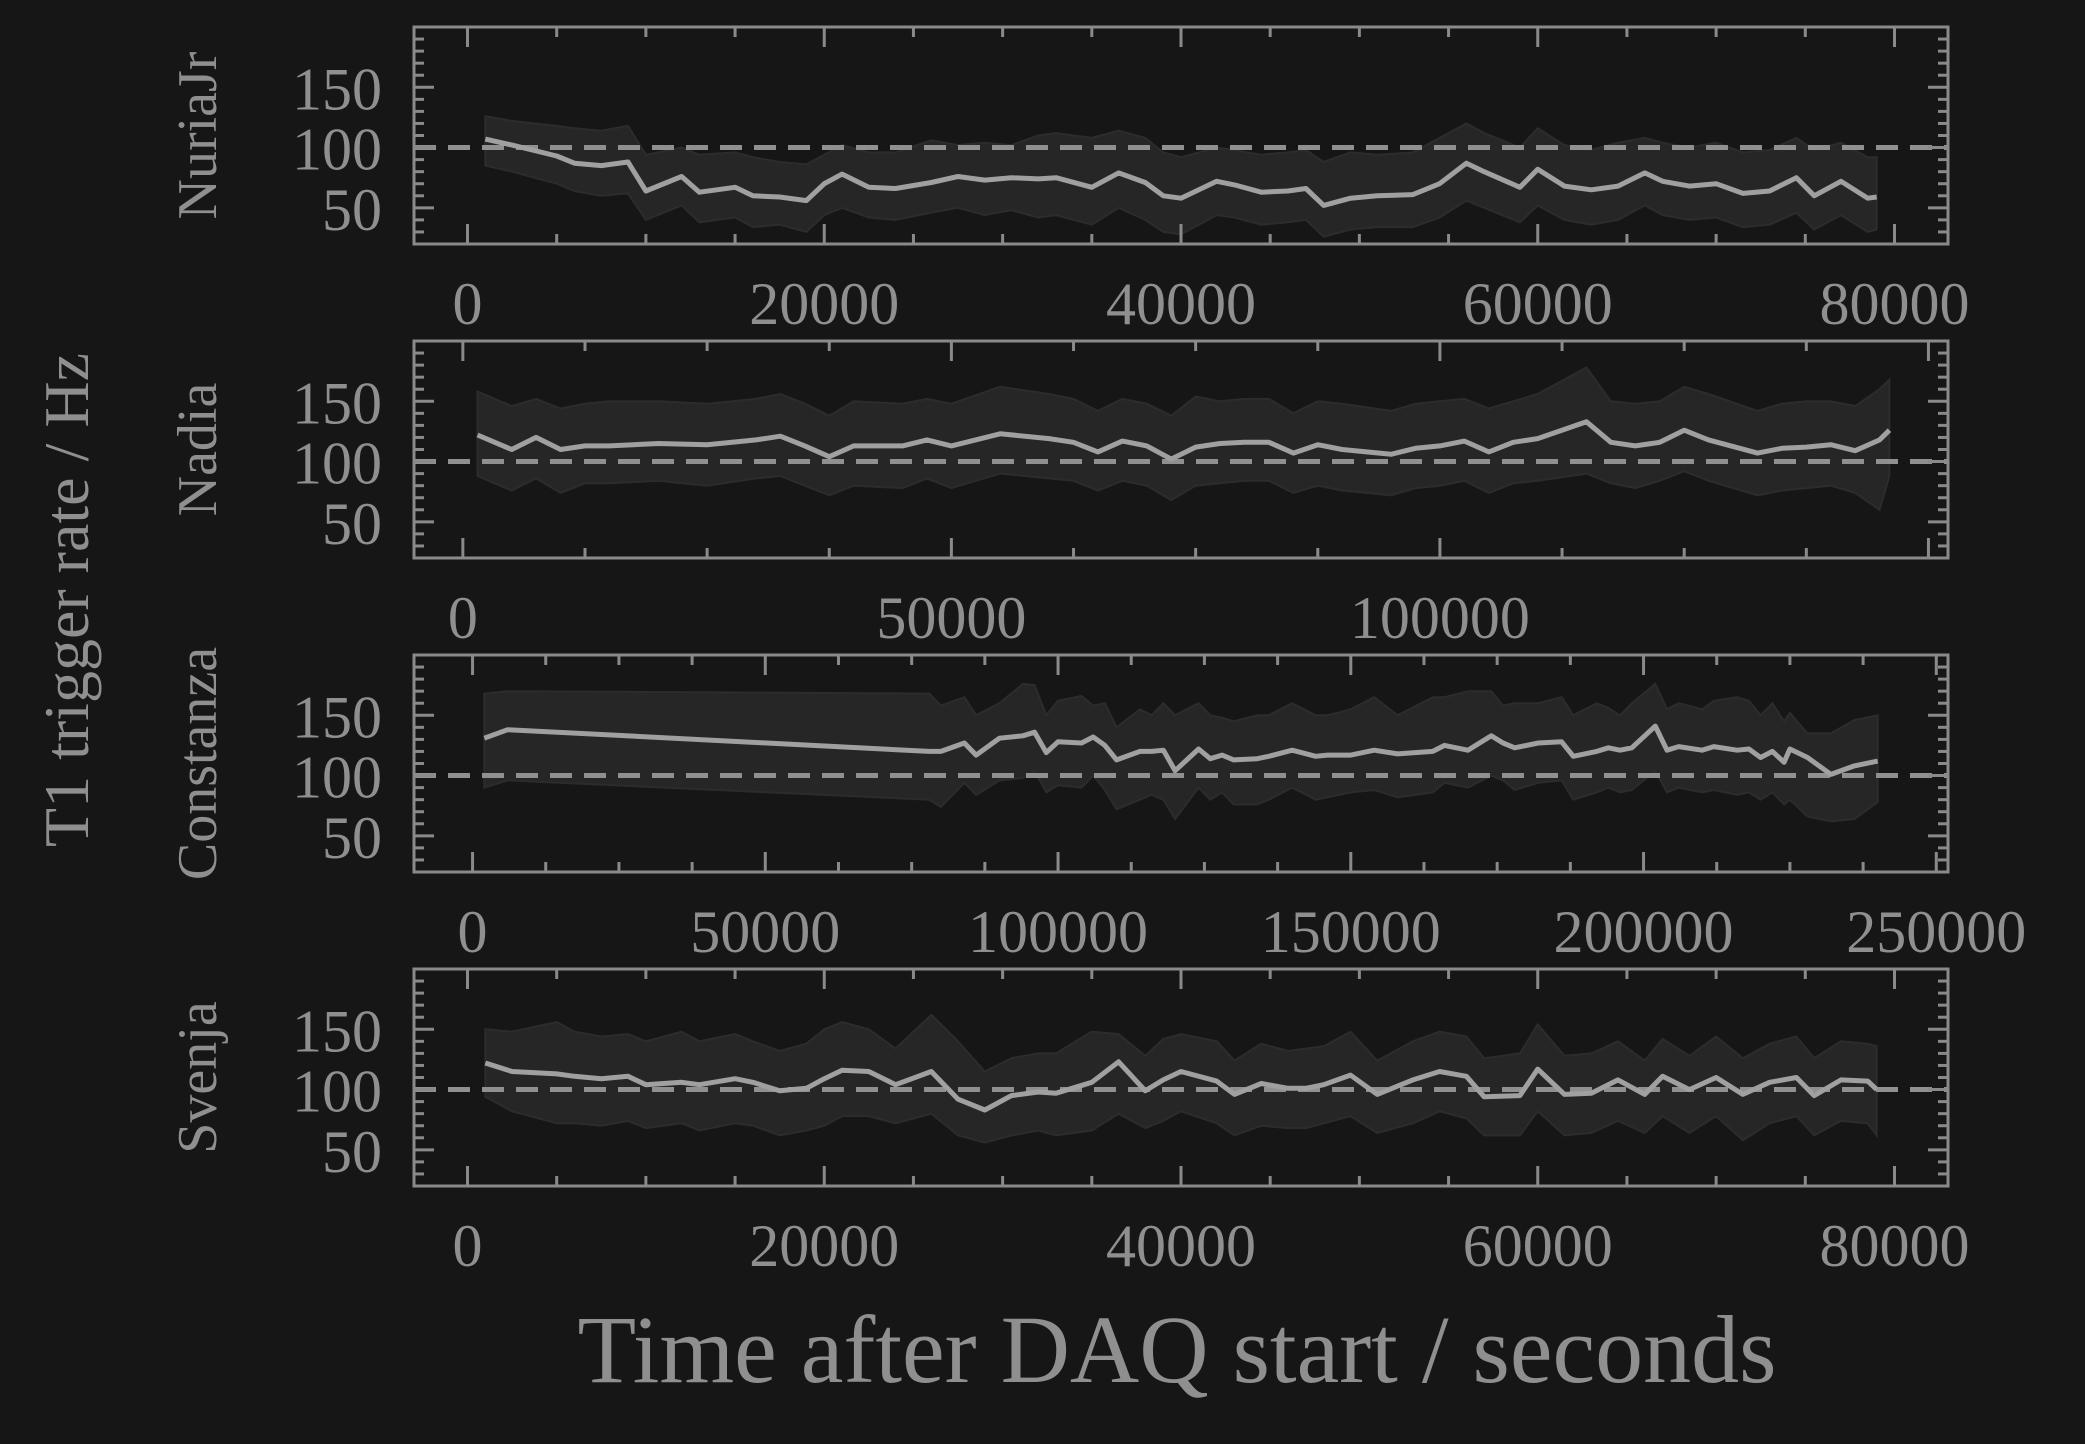  Describe the element at coordinates (1351, 932) in the screenshot. I see `x-tick-label: 150000` at that location.